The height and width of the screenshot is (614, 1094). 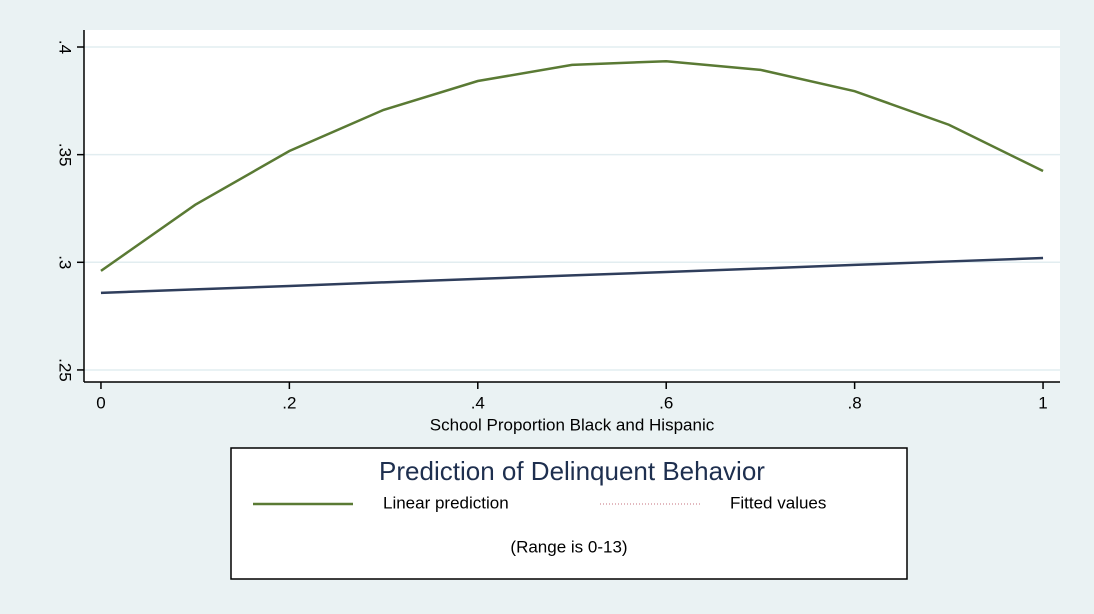 I want to click on legend-label: Fitted values, so click(x=778, y=502).